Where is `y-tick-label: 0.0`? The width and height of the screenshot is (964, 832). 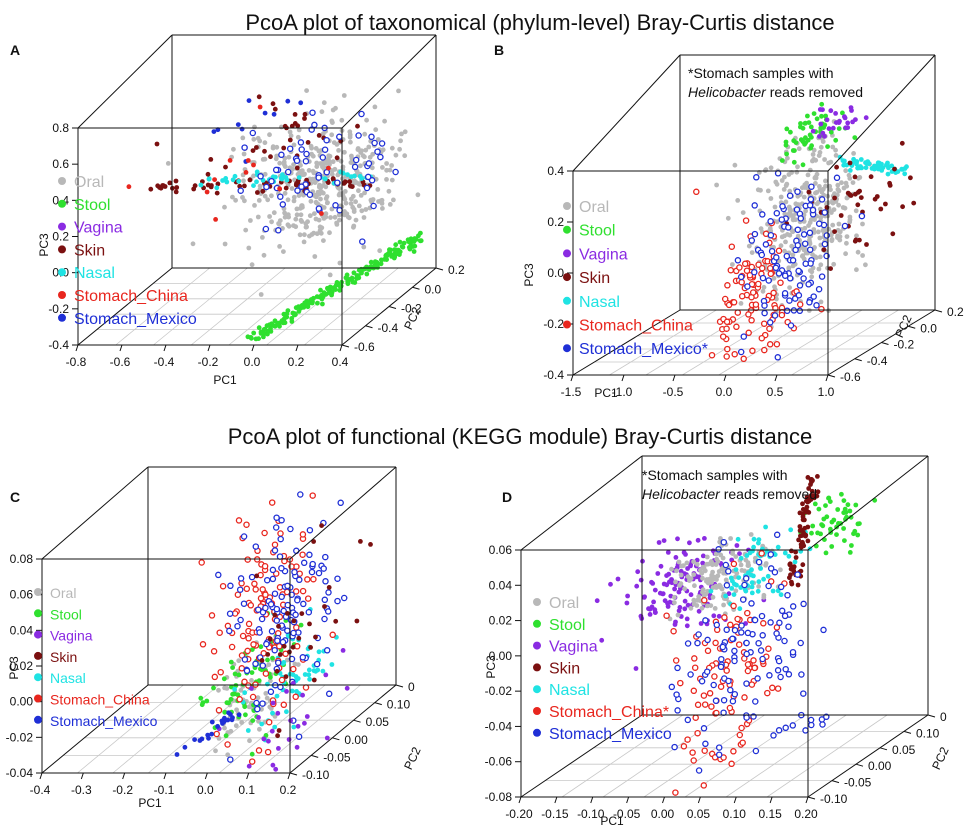 y-tick-label: 0.0 is located at coordinates (433, 289).